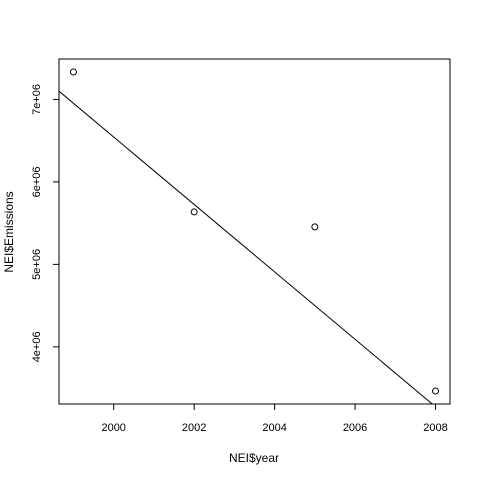 This screenshot has width=480, height=480. What do you see at coordinates (37, 346) in the screenshot?
I see `y-tick-label: 4e+06` at bounding box center [37, 346].